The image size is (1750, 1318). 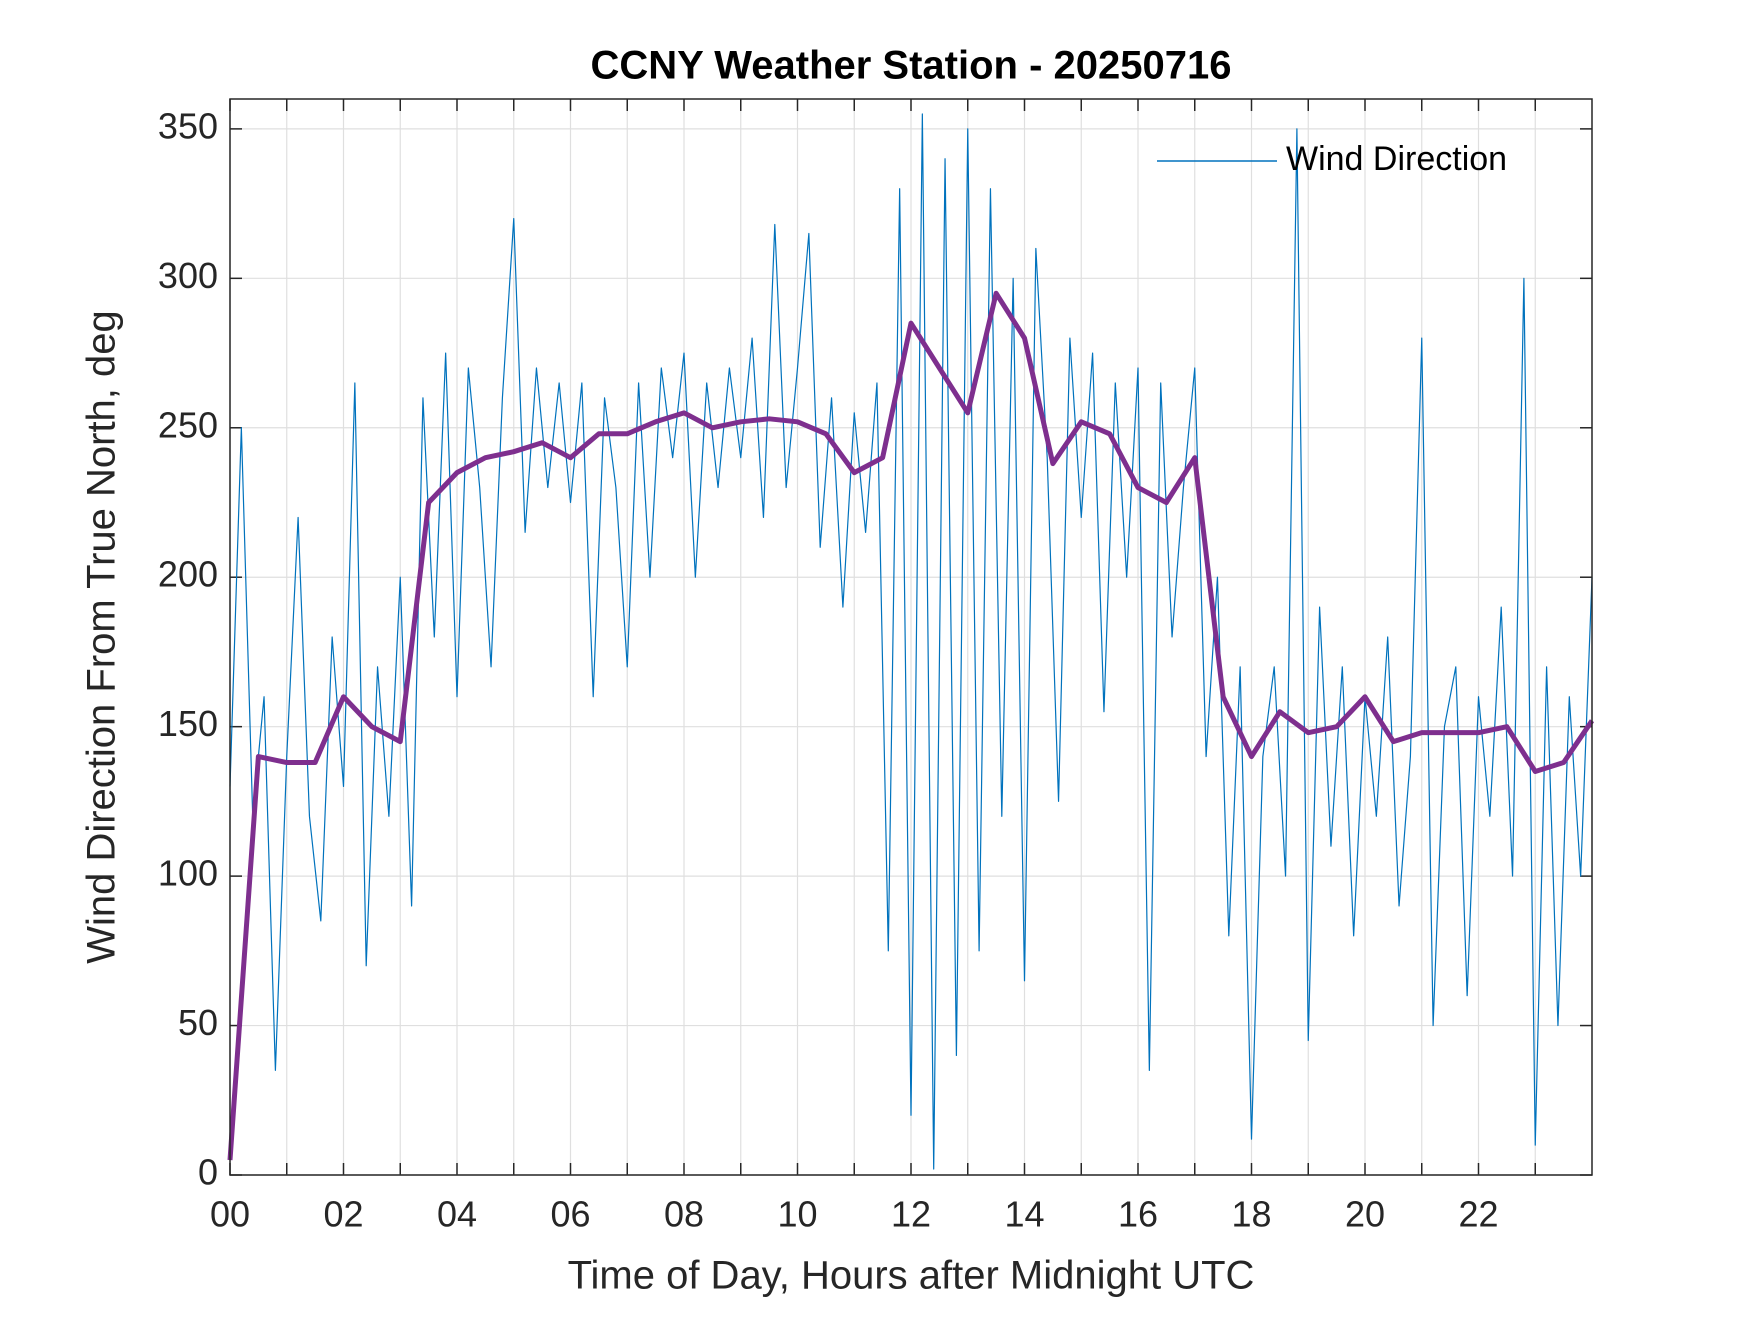 What do you see at coordinates (188, 275) in the screenshot?
I see `y-tick-label: 300` at bounding box center [188, 275].